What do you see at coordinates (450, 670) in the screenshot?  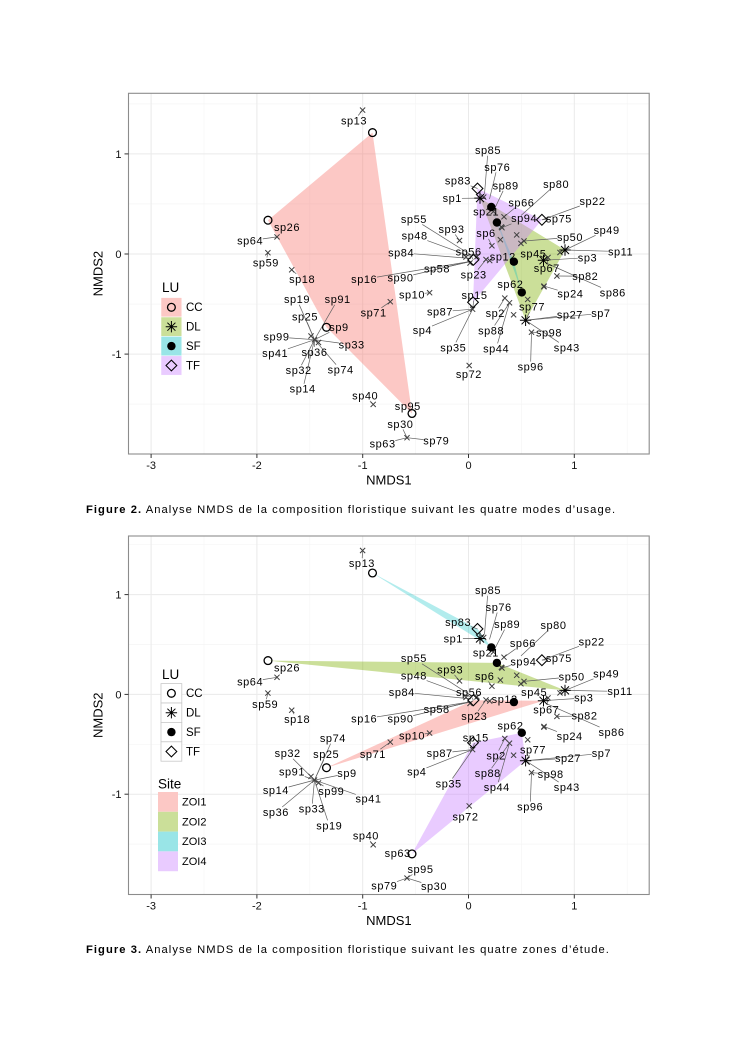 I see `svg-text: sp93` at bounding box center [450, 670].